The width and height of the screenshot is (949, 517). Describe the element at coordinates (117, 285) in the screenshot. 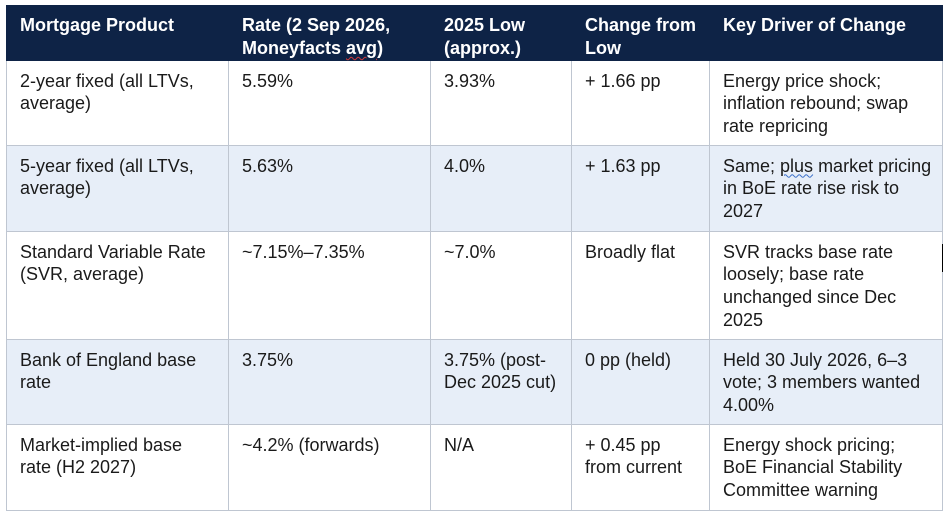

I see `cell-product: Standard Variable Rate (SVR, average)` at that location.